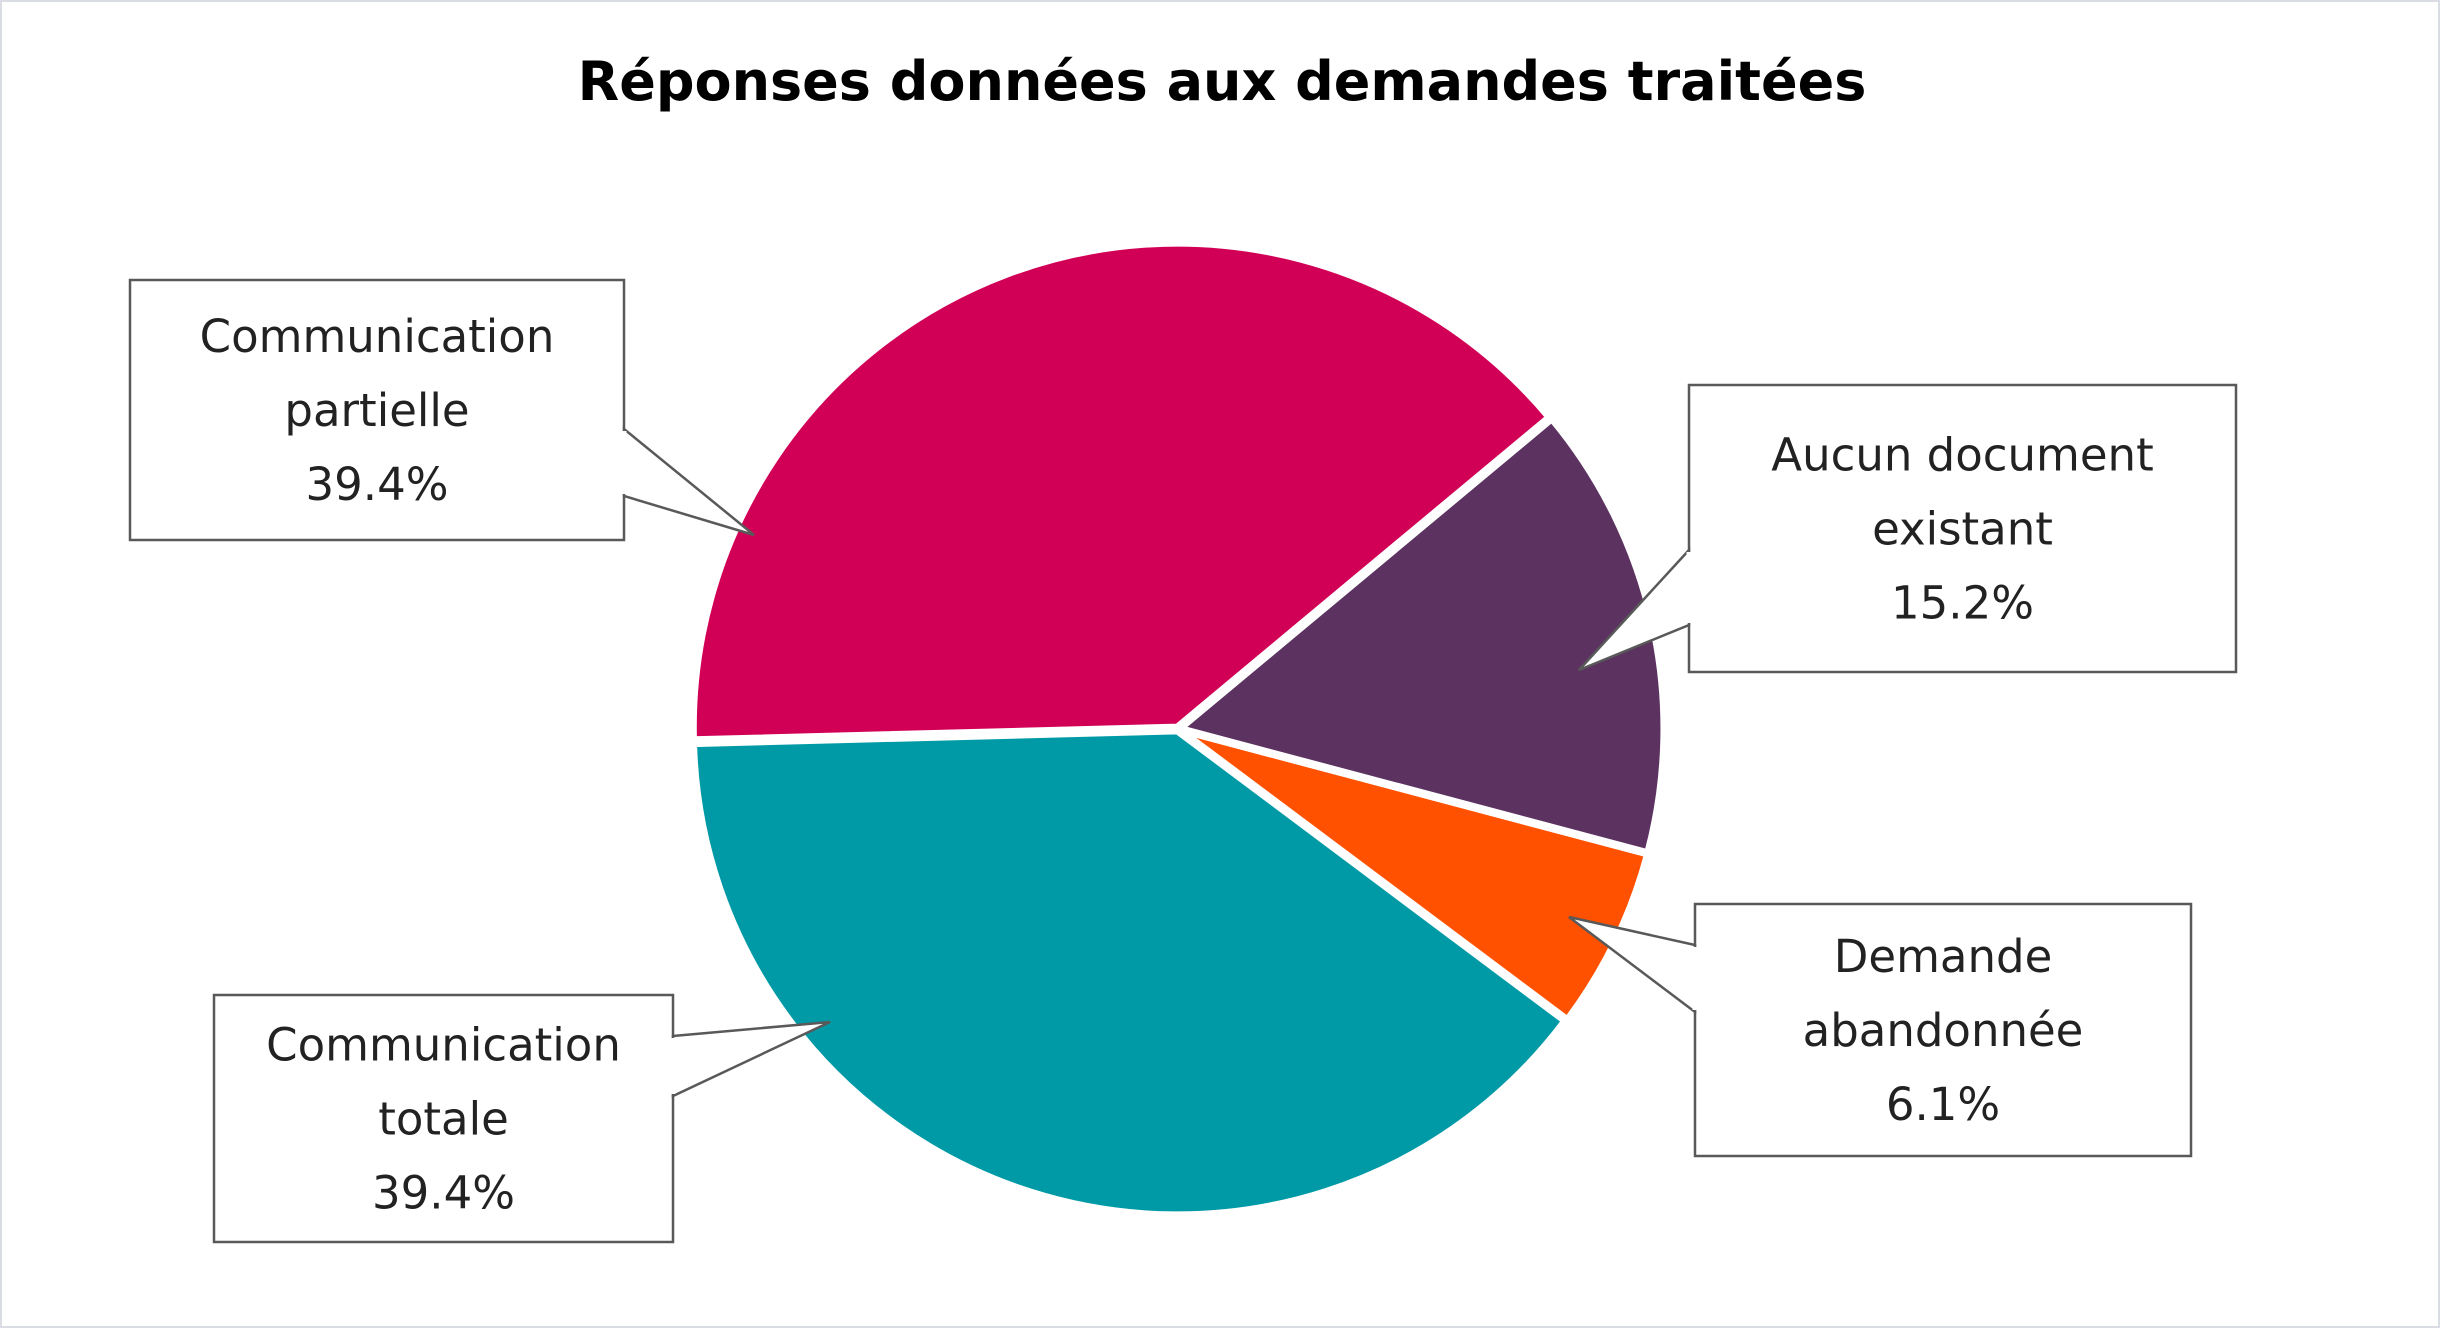 The height and width of the screenshot is (1328, 2440). I want to click on callout-demande-abandonnee: Demande abandonnée 6.1%, so click(1880, 1030).